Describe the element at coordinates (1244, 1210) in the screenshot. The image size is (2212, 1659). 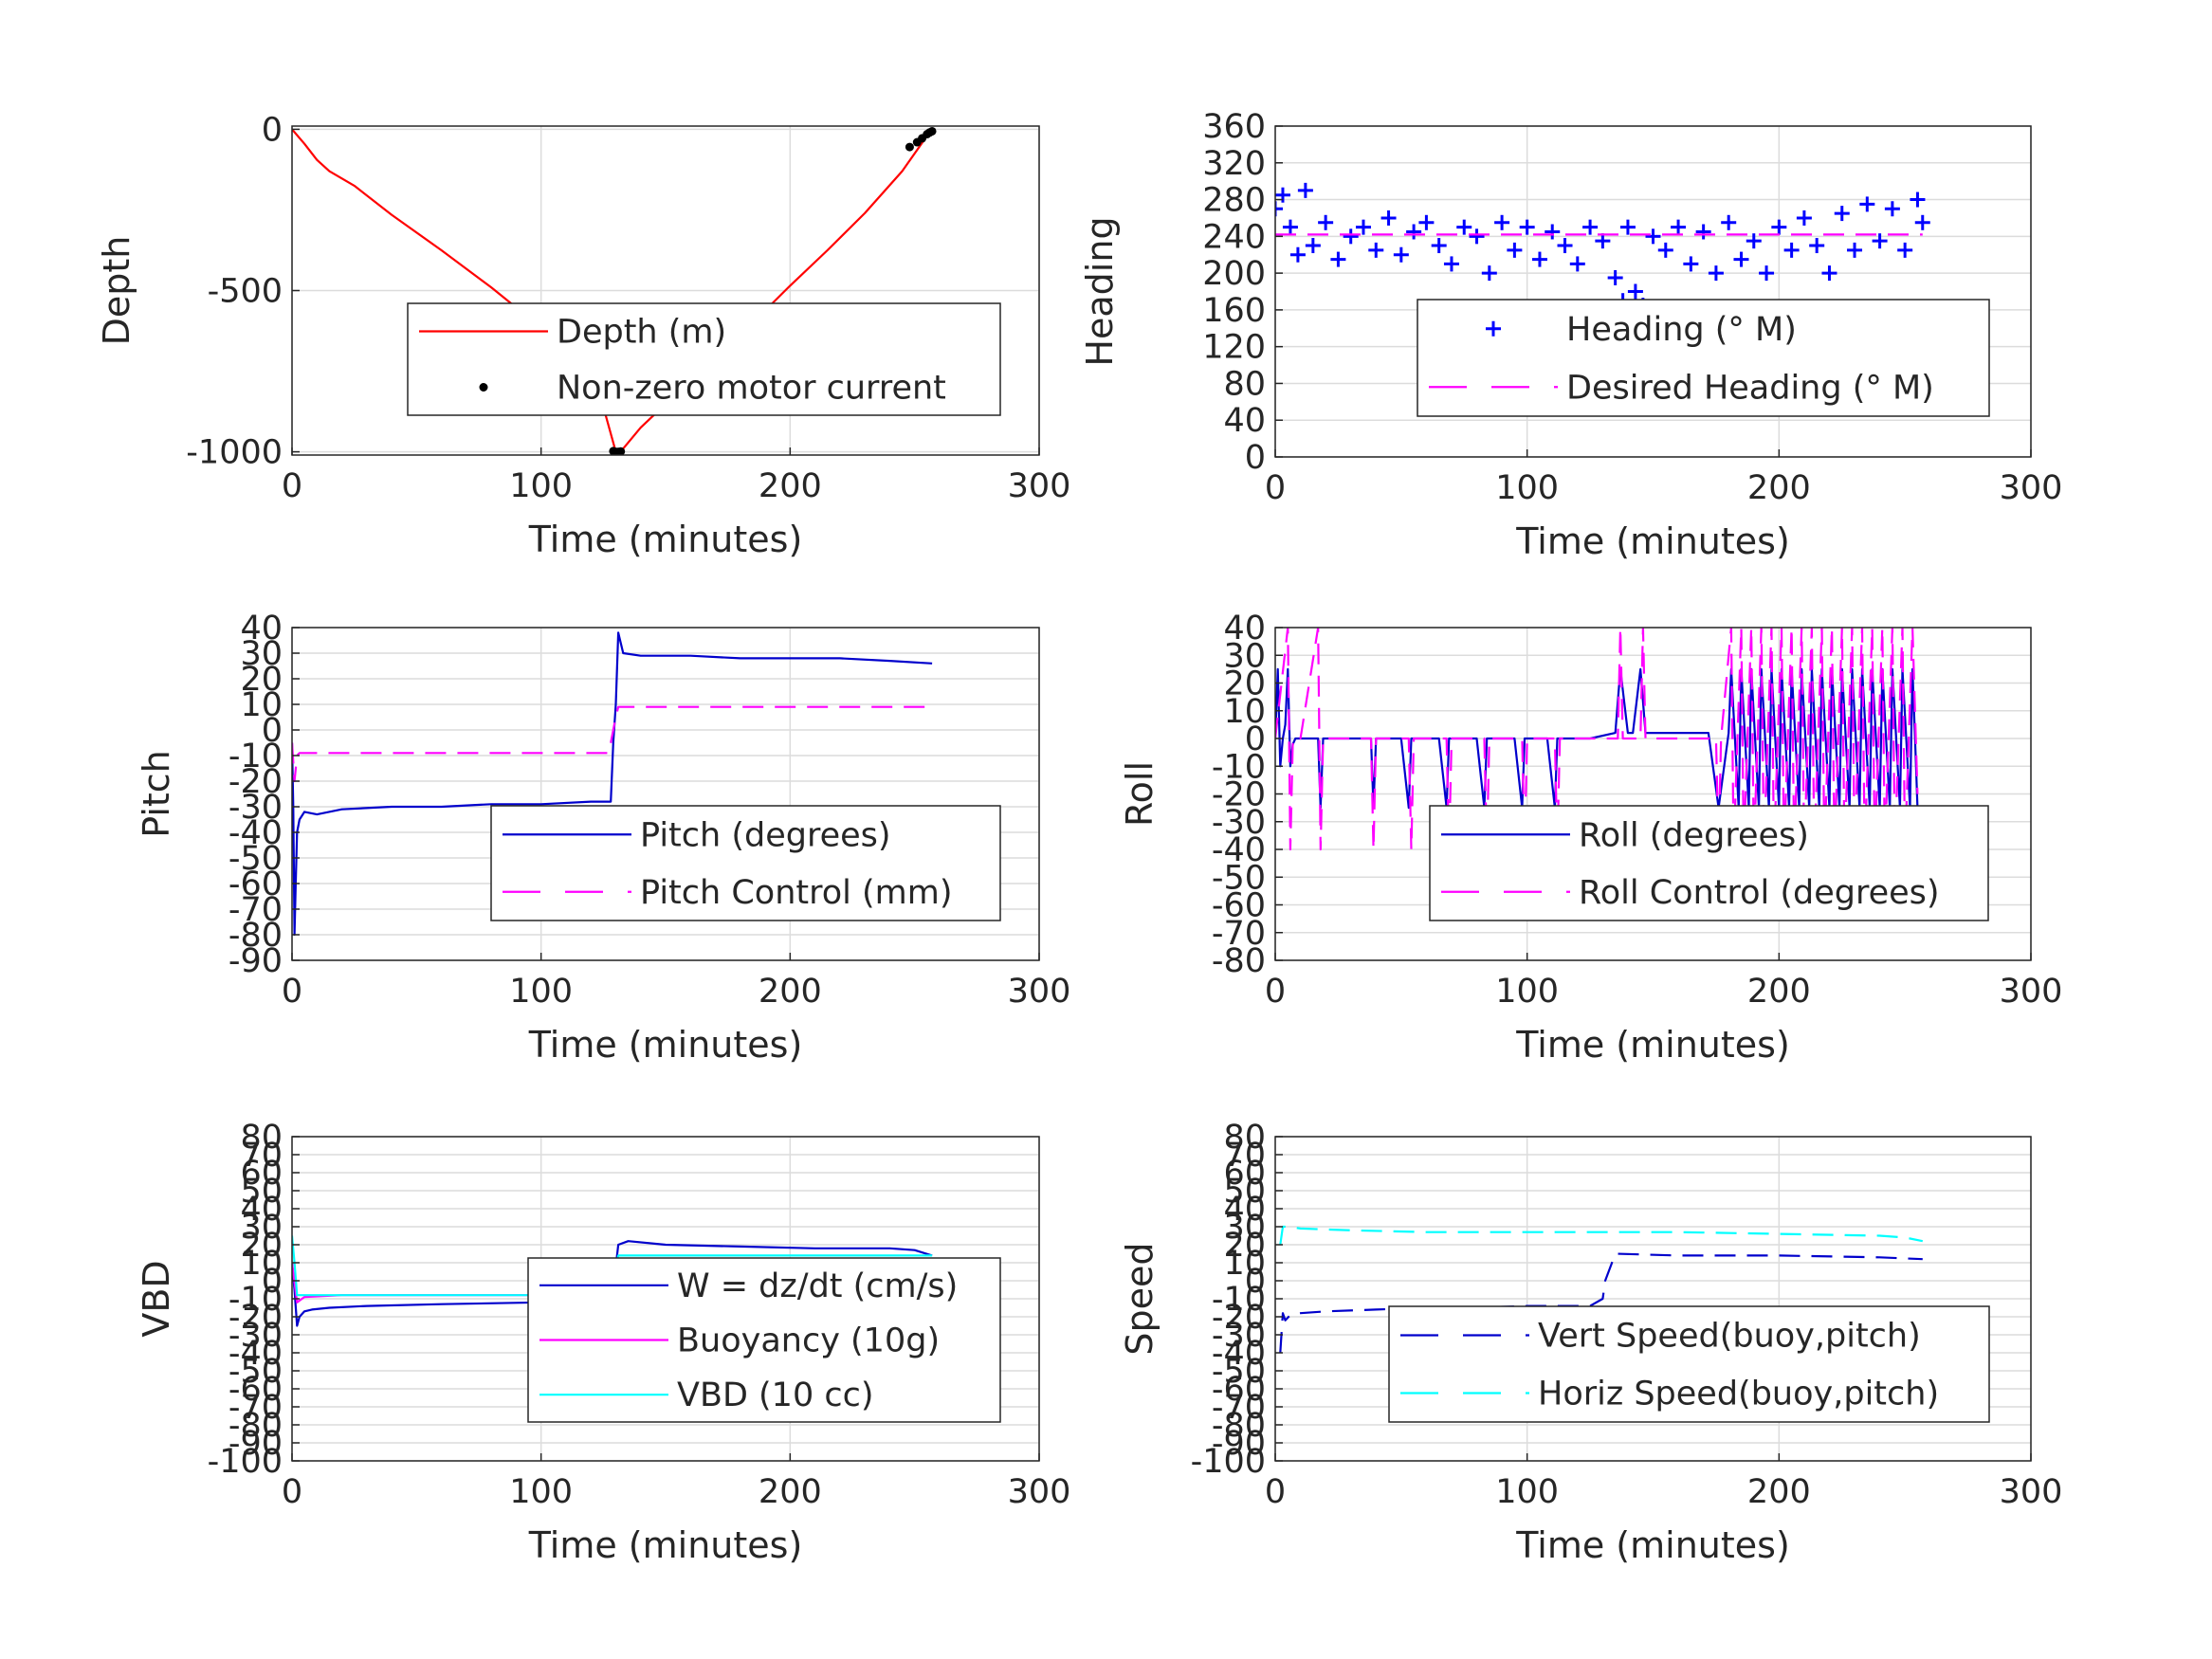
I see `speed-ytick-label-4: 40` at that location.